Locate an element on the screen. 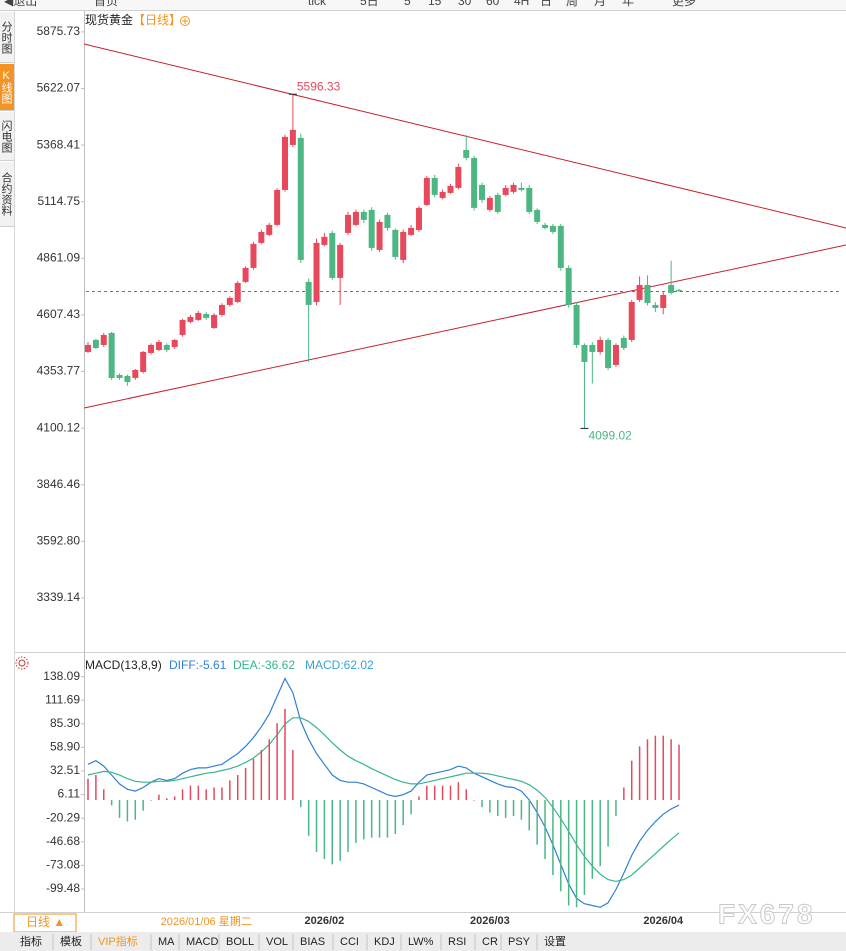 The image size is (846, 951). y-tick-label: 32.51 is located at coordinates (65, 770).